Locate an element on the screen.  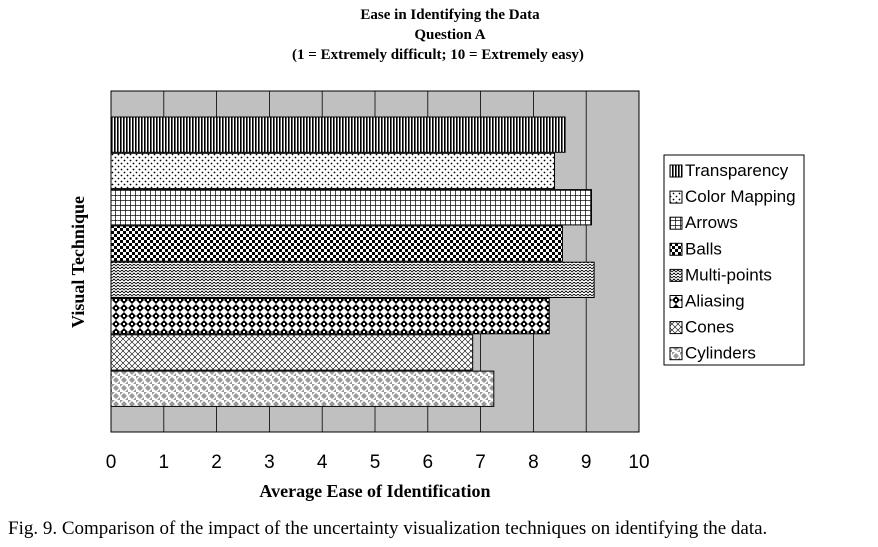
y-axis-label: Visual Technique is located at coordinates (78, 262).